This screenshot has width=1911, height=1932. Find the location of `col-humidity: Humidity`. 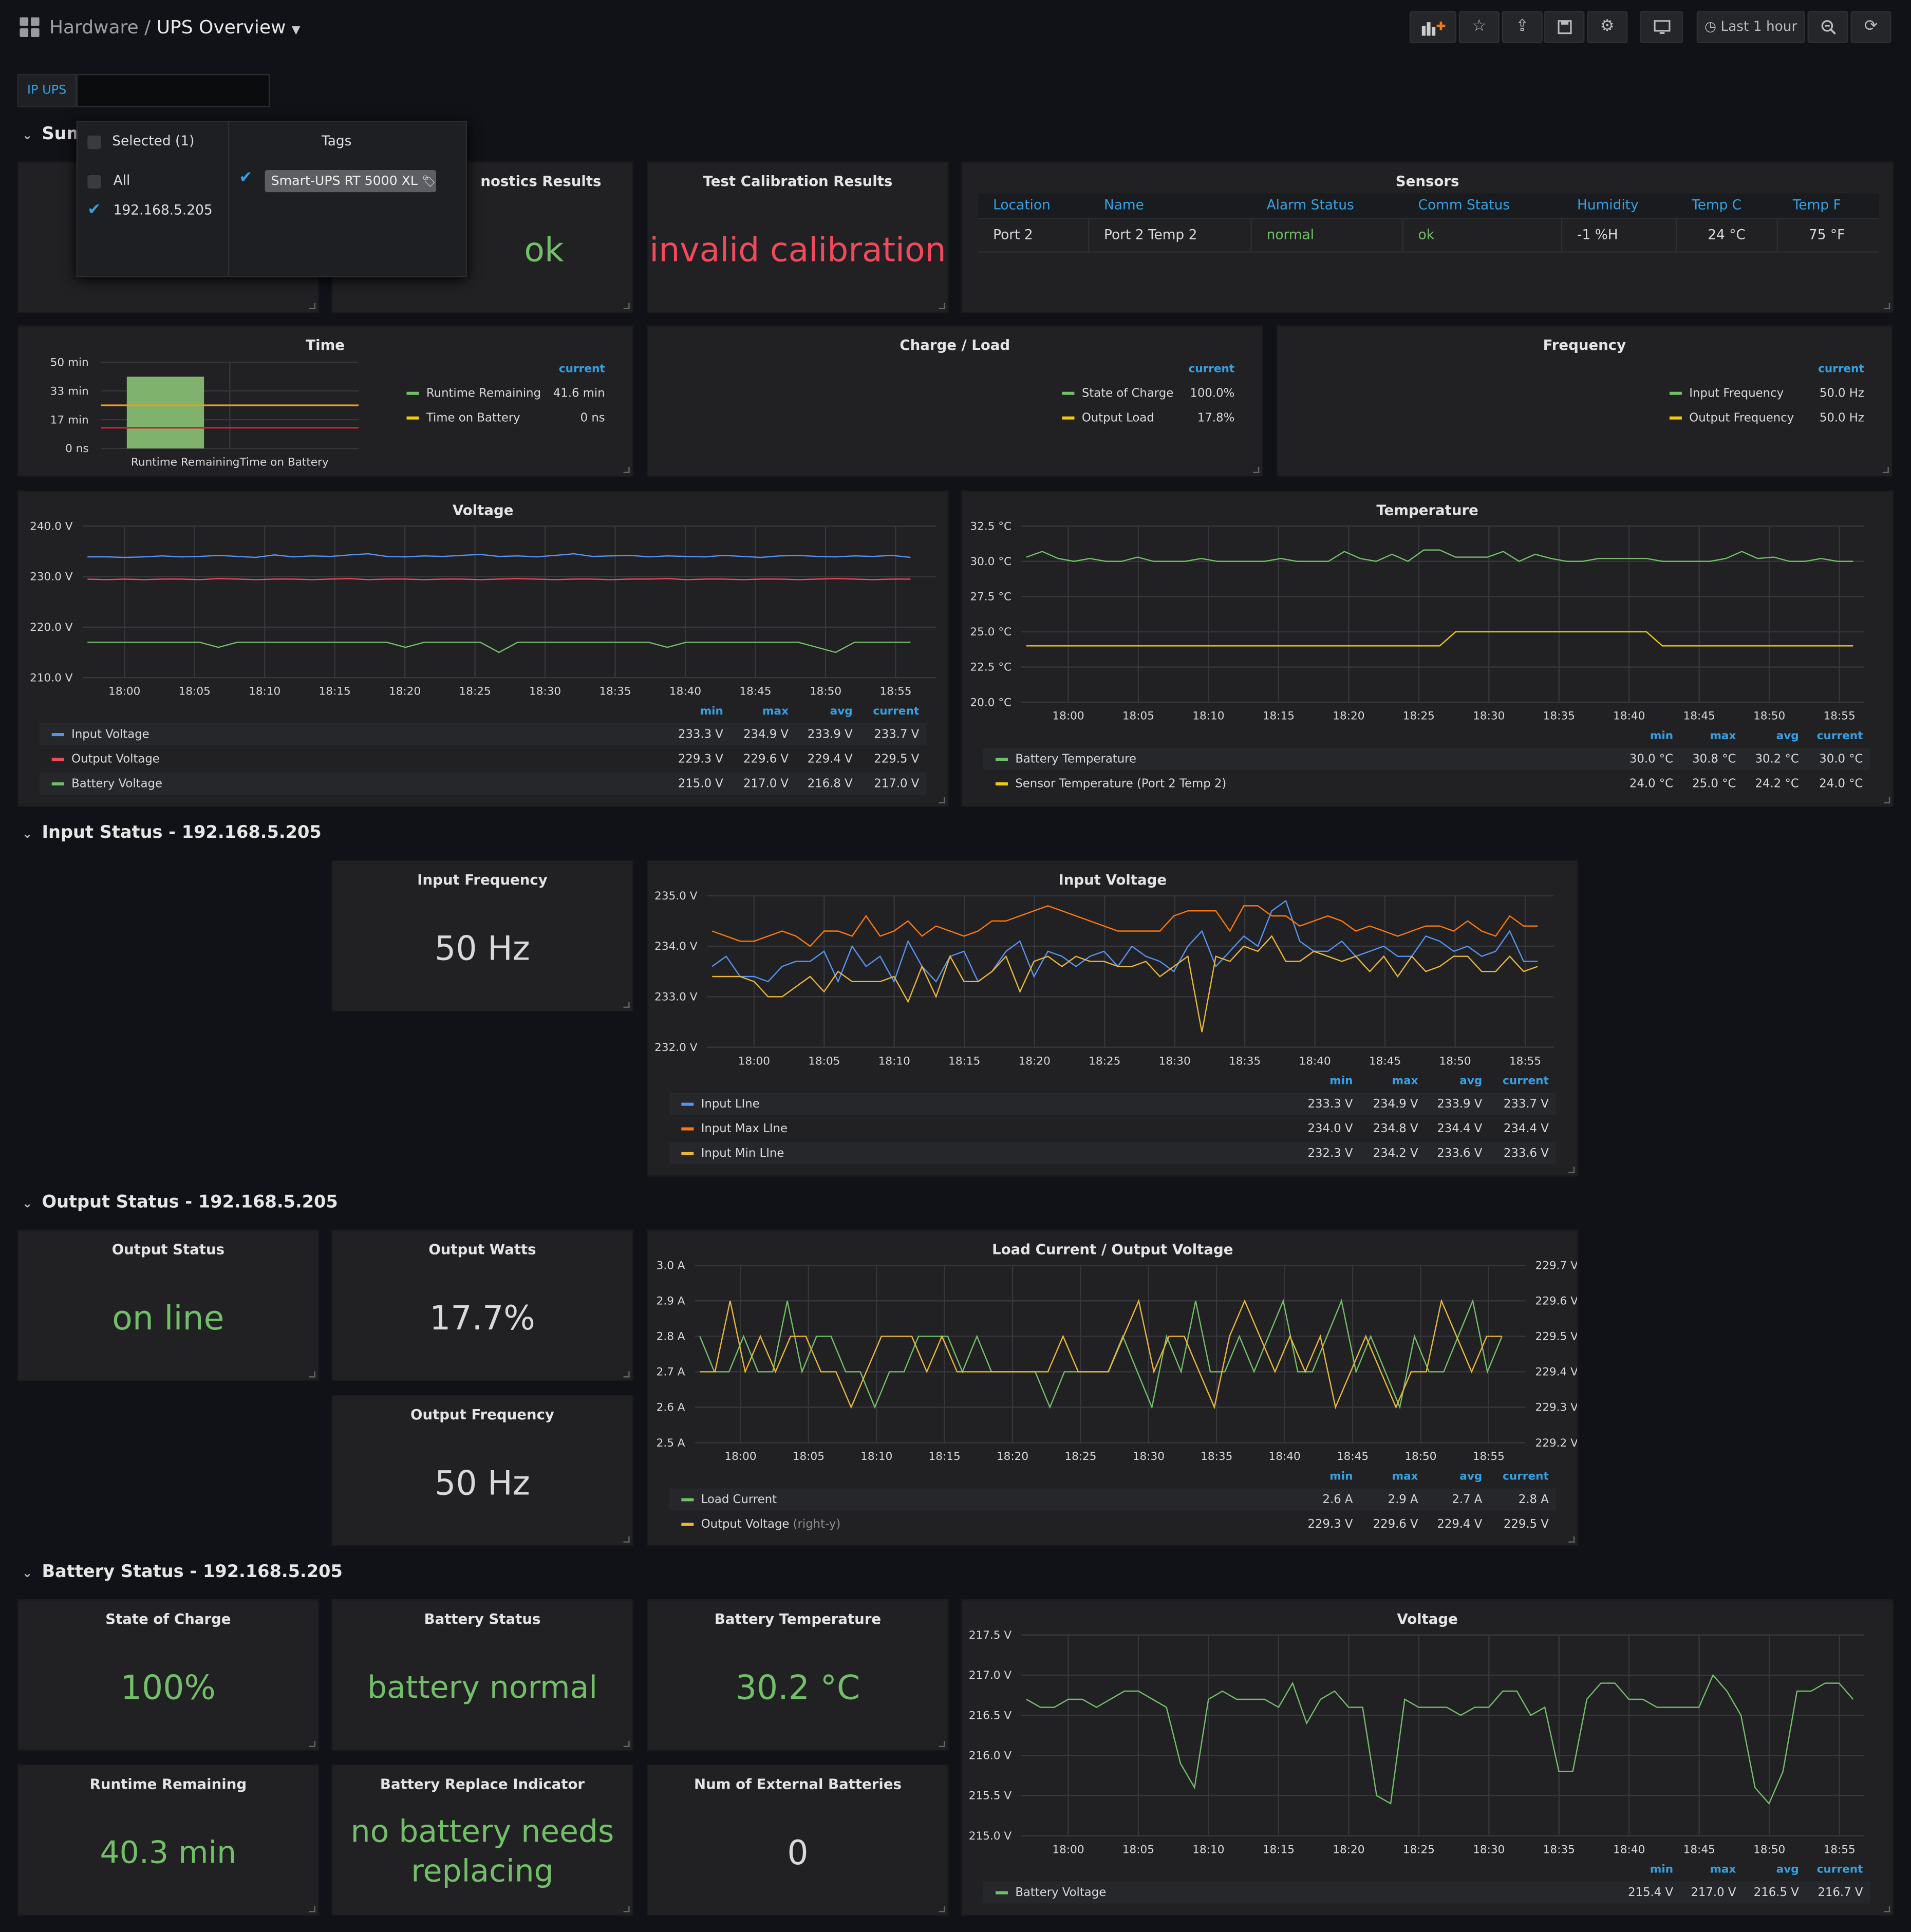

col-humidity: Humidity is located at coordinates (1608, 205).